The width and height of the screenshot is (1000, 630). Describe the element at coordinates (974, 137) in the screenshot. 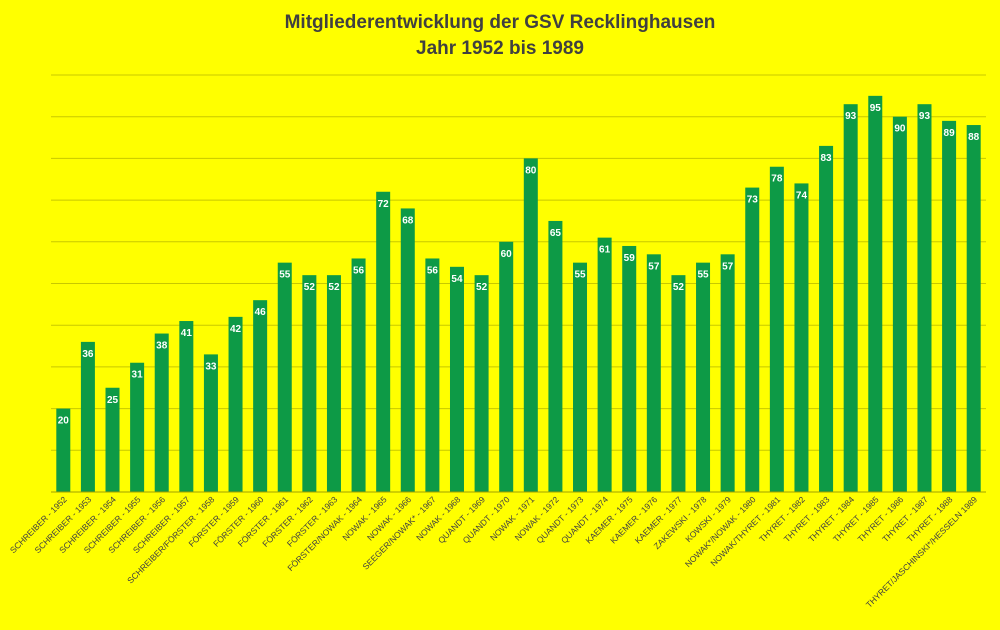

I see `bar-value-label: 88` at that location.